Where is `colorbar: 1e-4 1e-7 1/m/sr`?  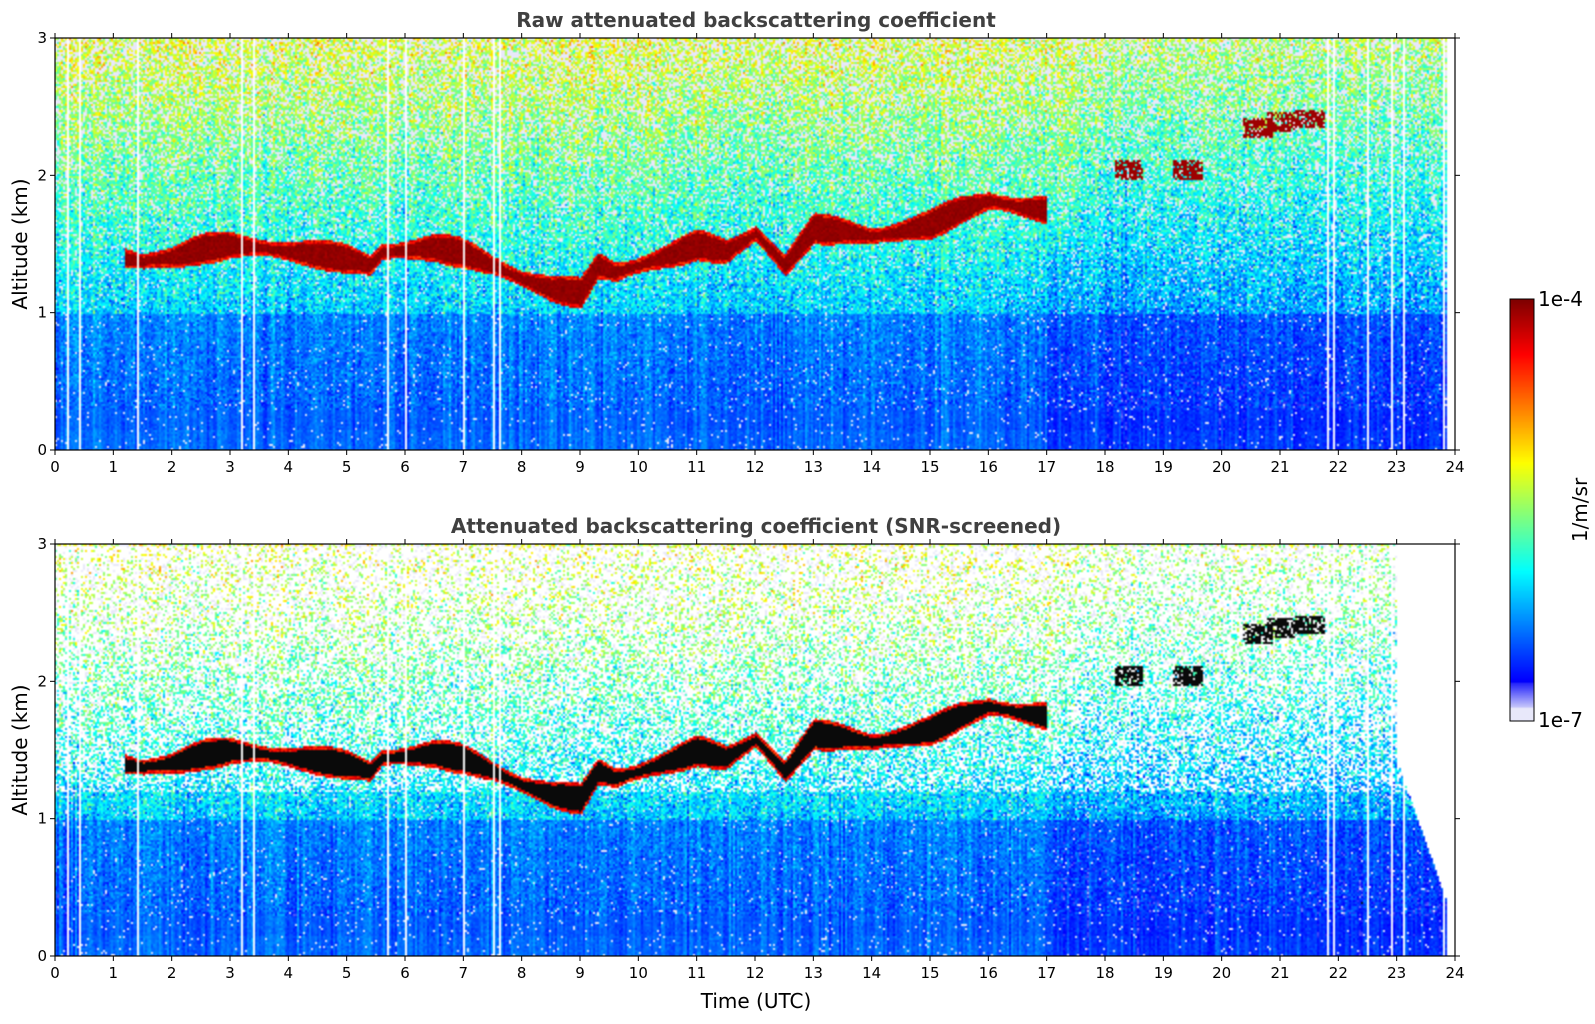
colorbar: 1e-4 1e-7 1/m/sr is located at coordinates (1550, 509).